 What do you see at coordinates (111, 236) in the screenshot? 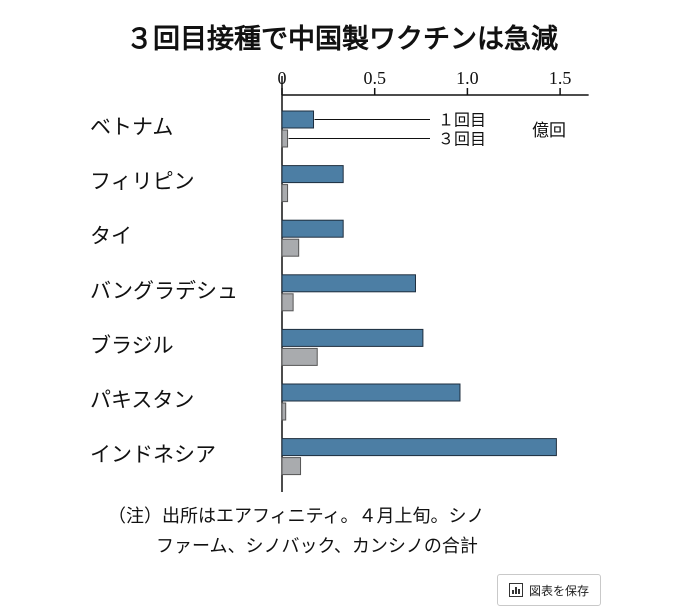
I see `category-label: タイ` at bounding box center [111, 236].